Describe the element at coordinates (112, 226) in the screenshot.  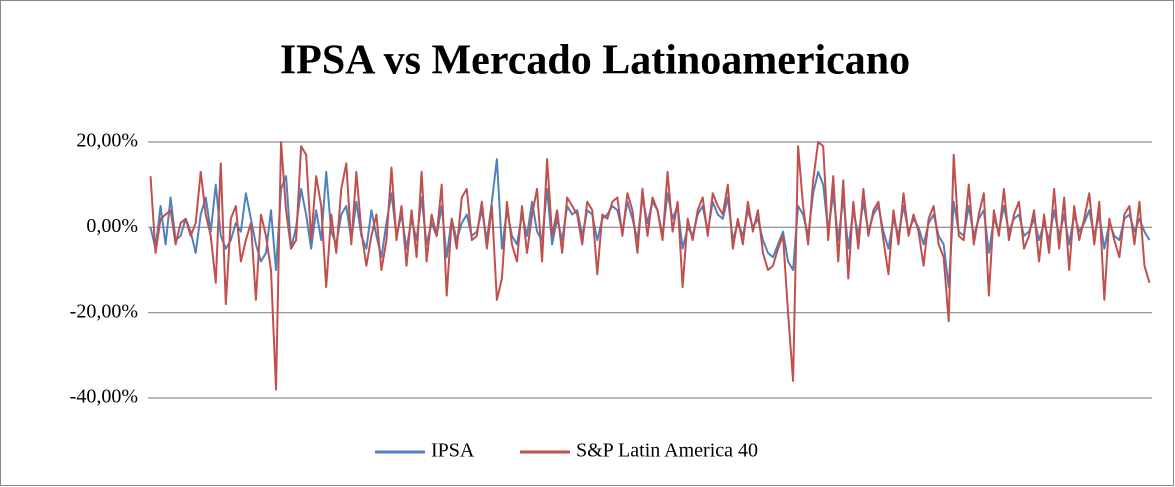
I see `y-tick-label: 0,00%` at that location.